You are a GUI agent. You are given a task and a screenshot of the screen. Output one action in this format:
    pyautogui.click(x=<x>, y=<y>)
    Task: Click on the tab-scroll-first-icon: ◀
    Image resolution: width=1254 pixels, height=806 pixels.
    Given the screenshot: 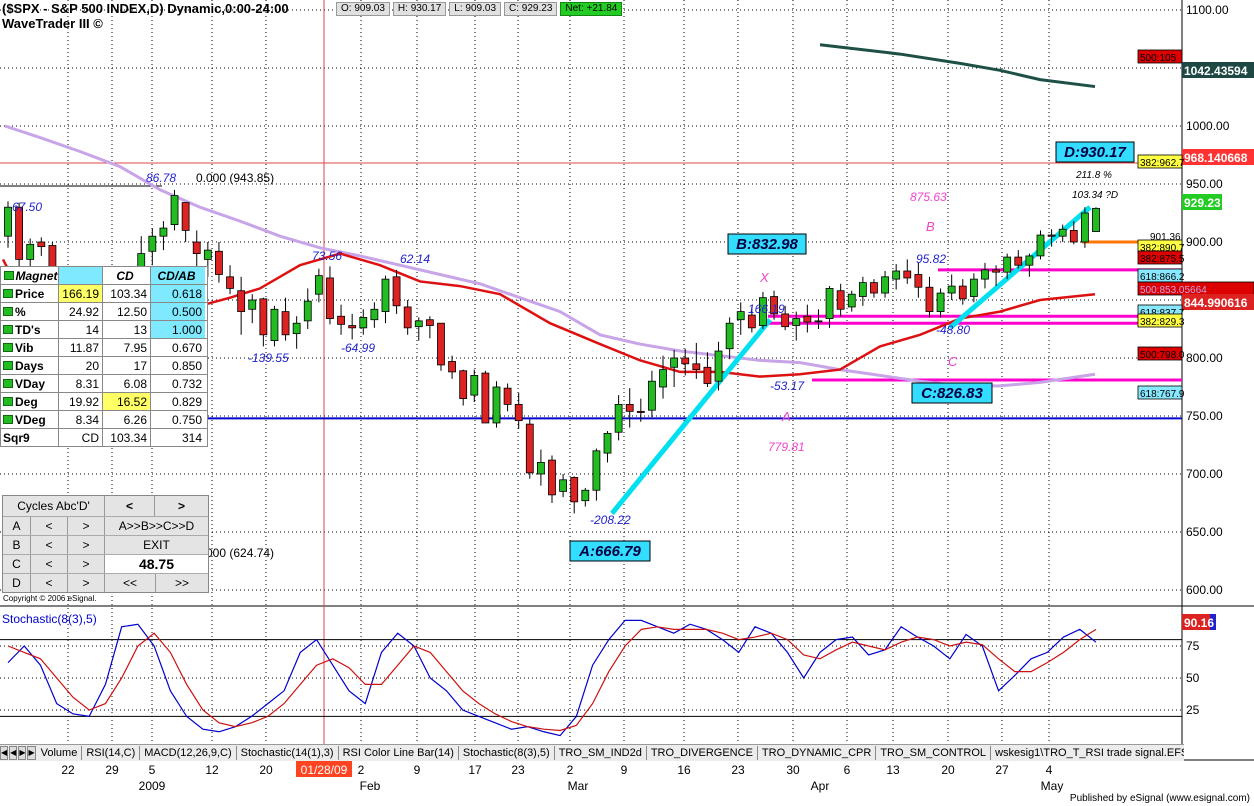 What is the action you would take?
    pyautogui.click(x=4, y=753)
    